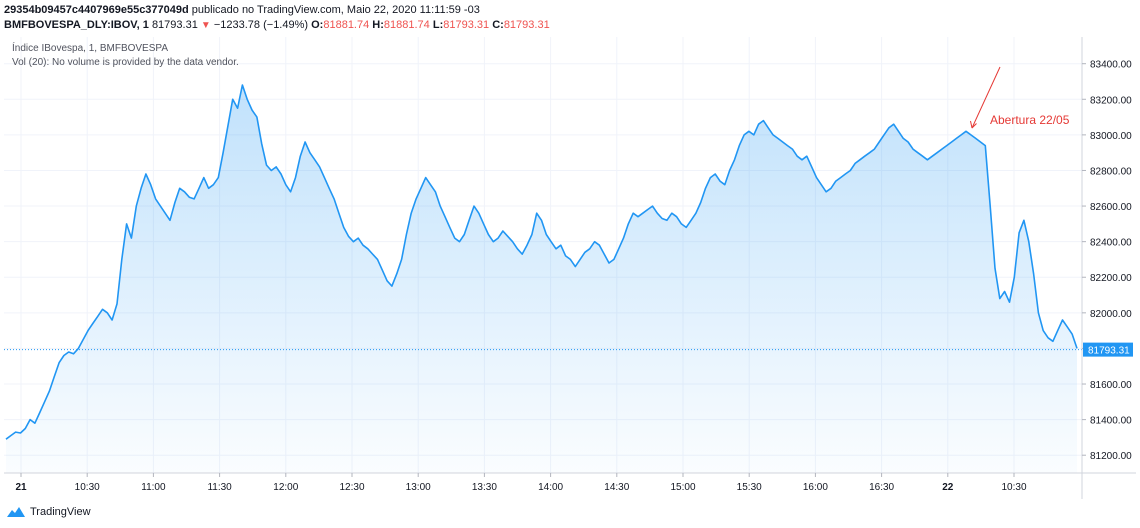  What do you see at coordinates (749, 487) in the screenshot?
I see `x-tick-label: 15:30` at bounding box center [749, 487].